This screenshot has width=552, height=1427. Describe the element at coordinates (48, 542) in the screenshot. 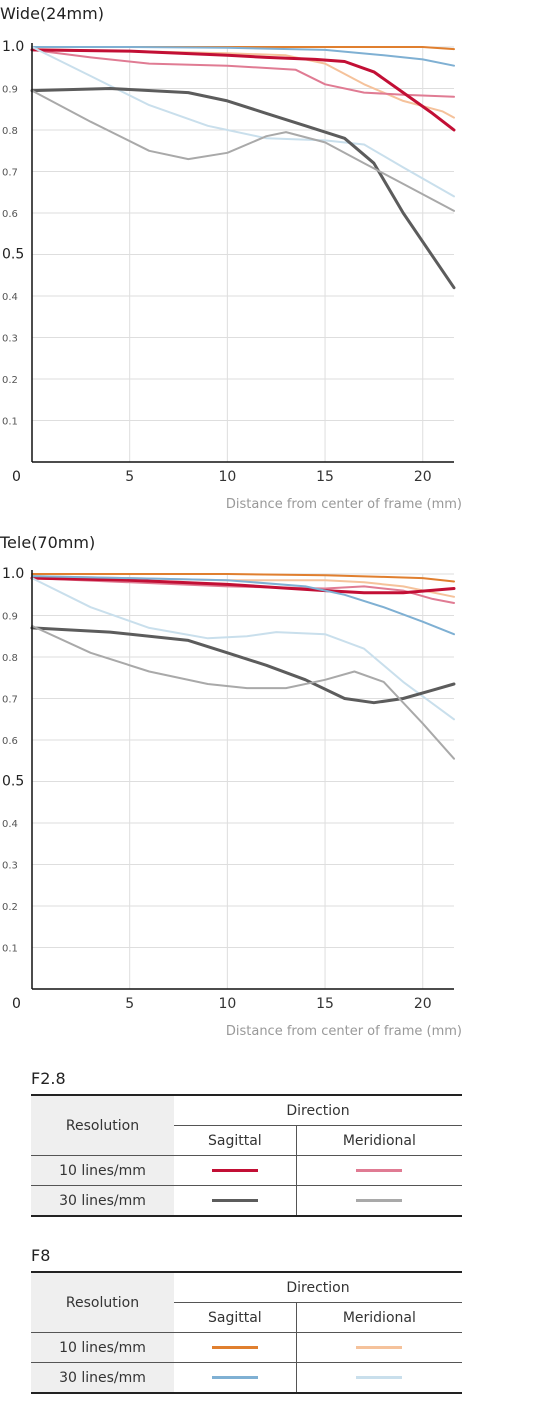

I see `chart-title: Tele(70mm)` at that location.